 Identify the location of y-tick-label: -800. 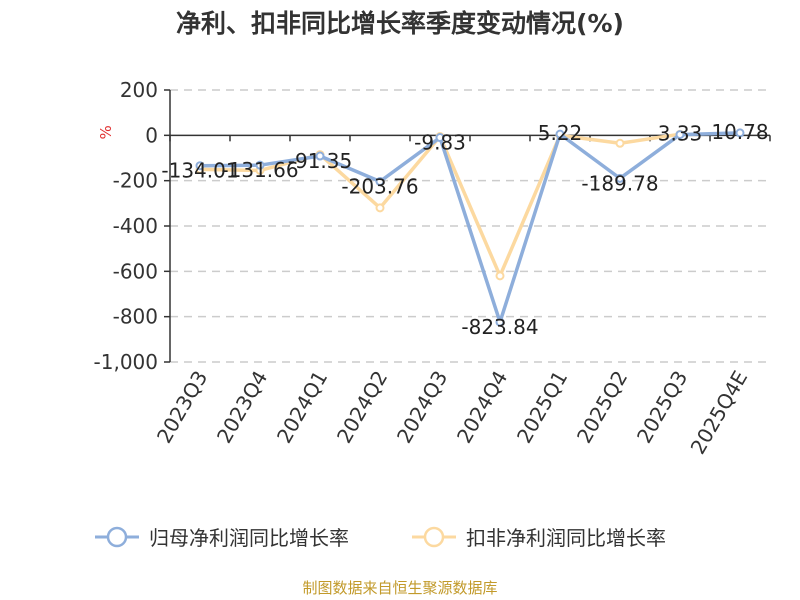
(135, 317).